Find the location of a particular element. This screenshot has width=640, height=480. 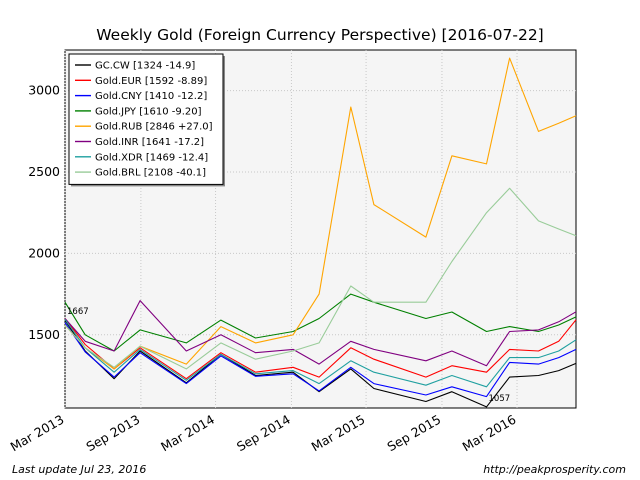

footer-left: Last update Jul 23, 2016 is located at coordinates (79, 469).